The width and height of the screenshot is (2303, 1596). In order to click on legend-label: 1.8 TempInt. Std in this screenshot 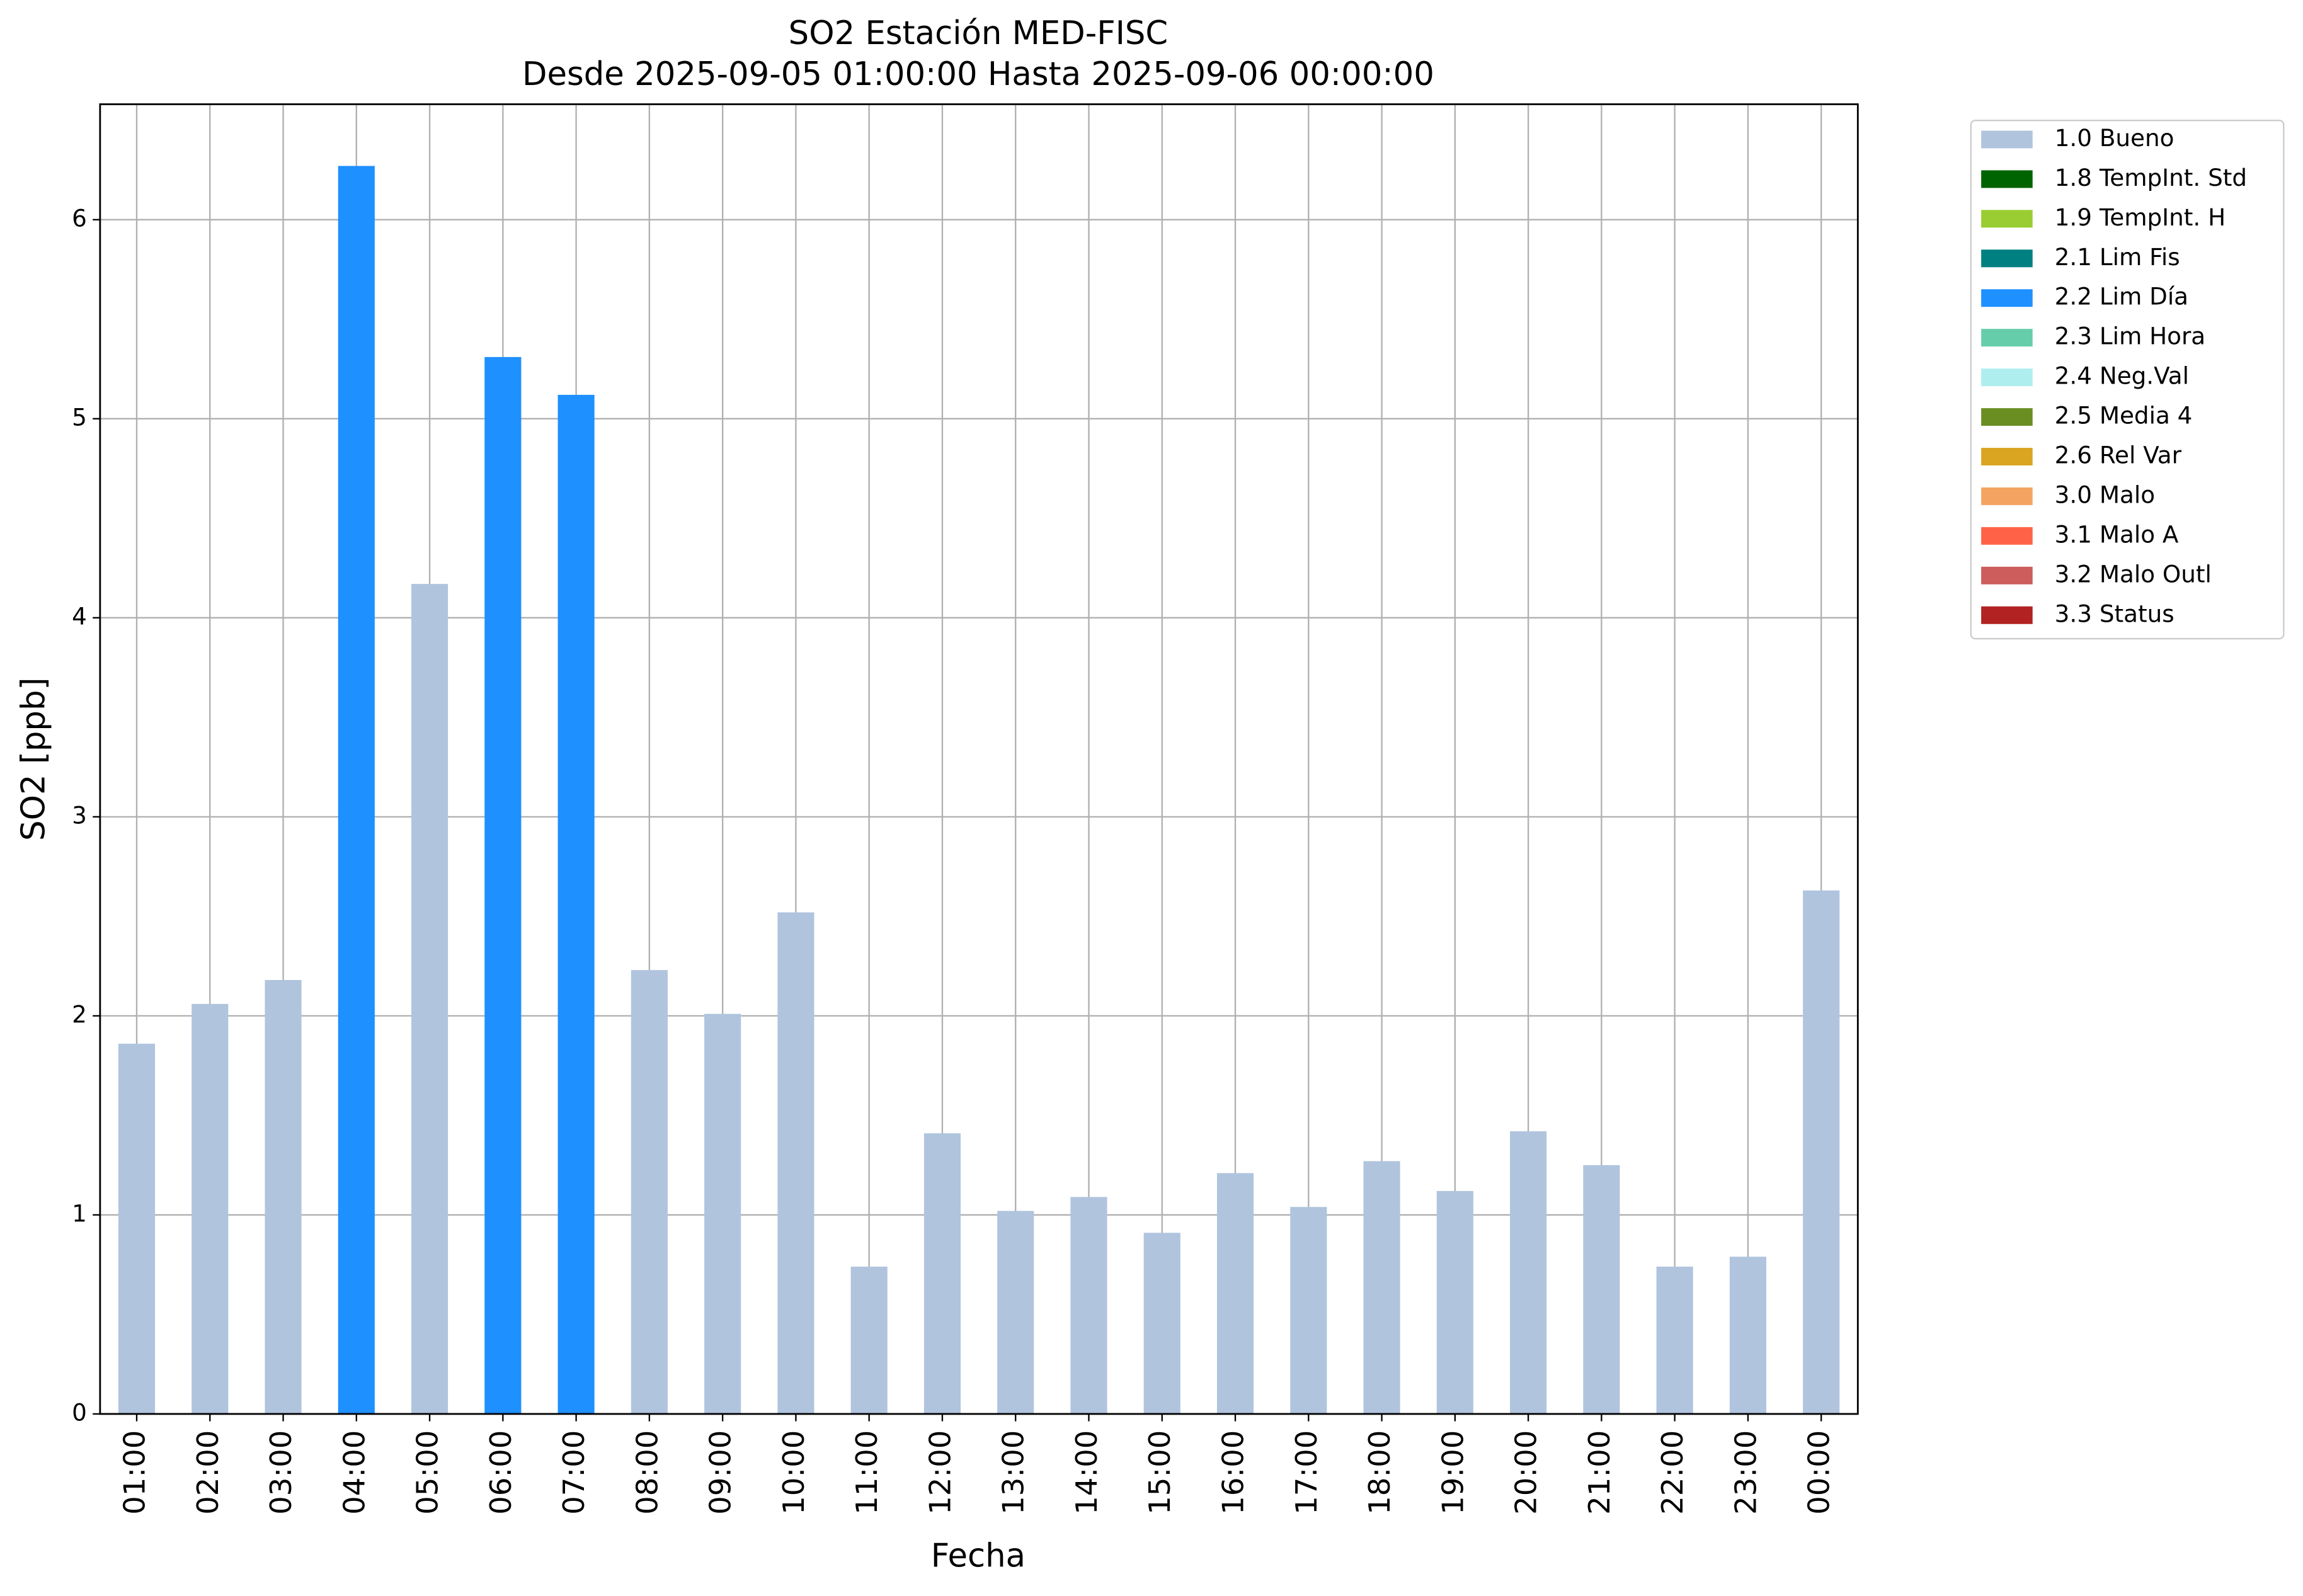, I will do `click(2151, 177)`.